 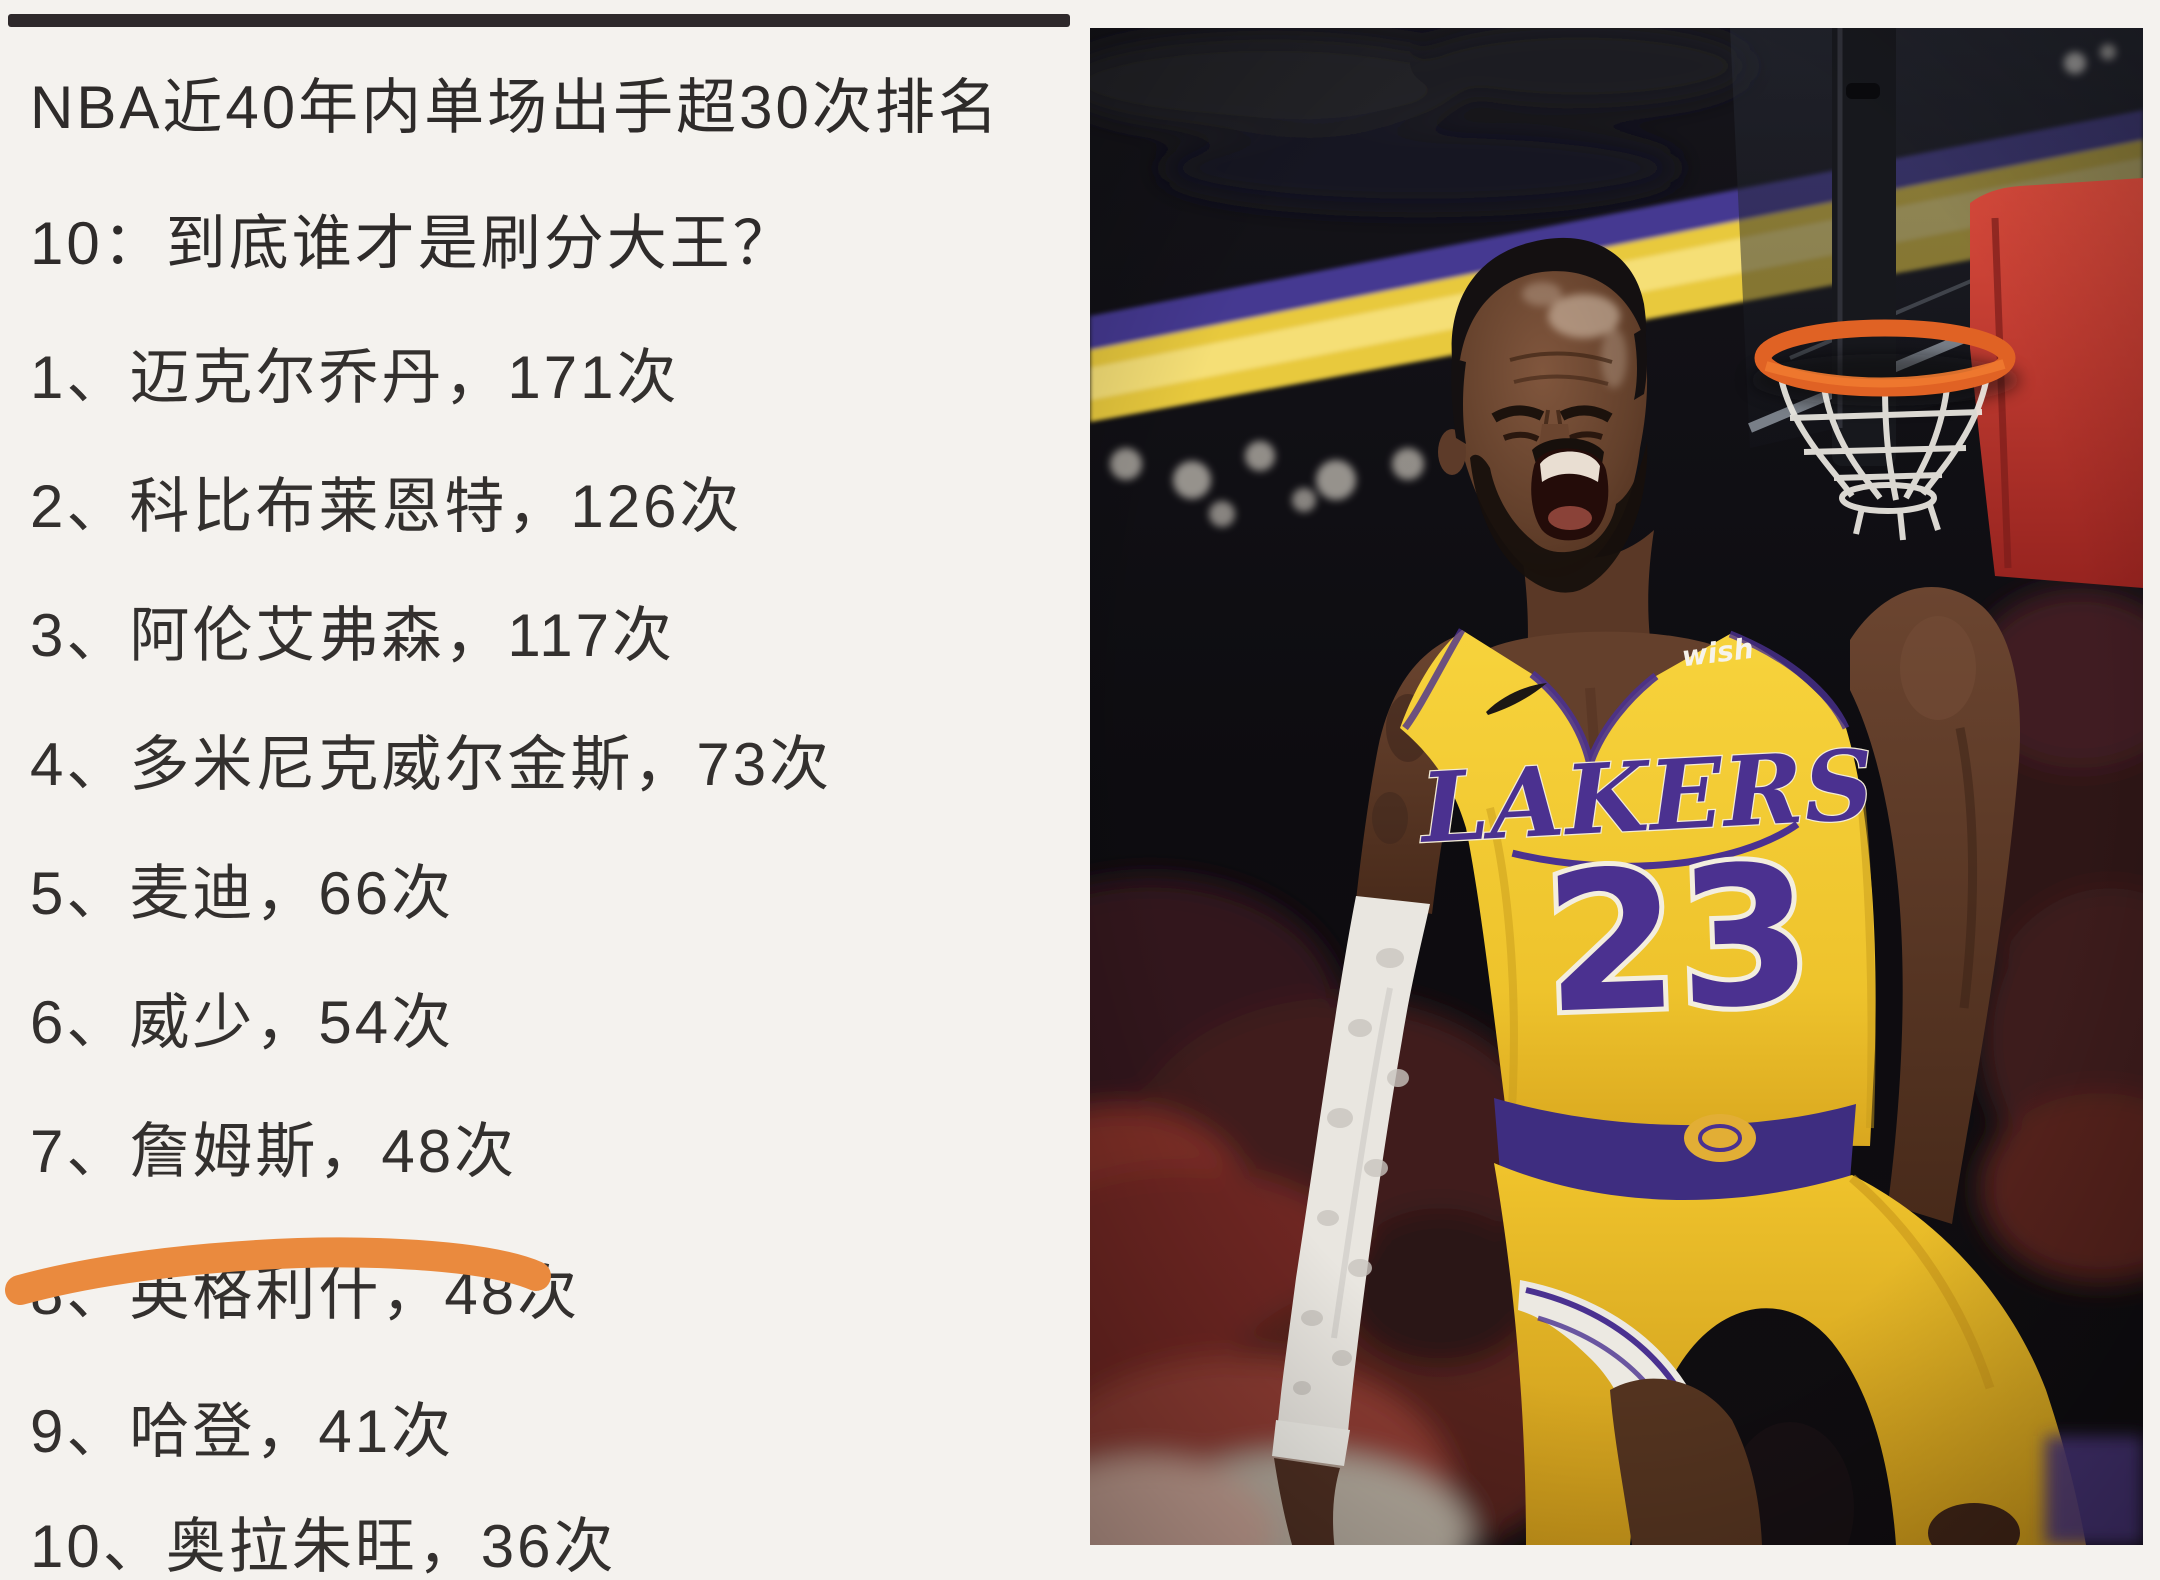 What do you see at coordinates (539, 20) in the screenshot?
I see `top-divider-bar` at bounding box center [539, 20].